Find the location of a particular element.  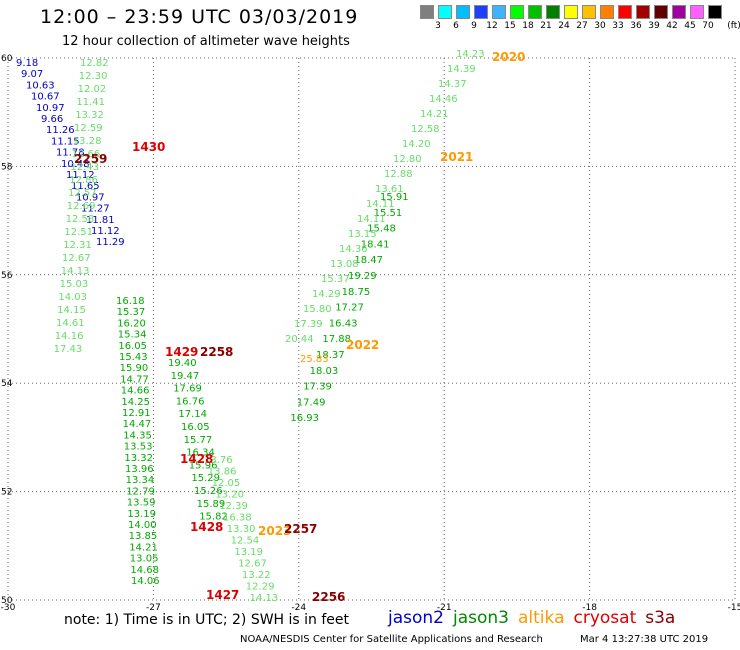

footer-timestamp: Mar 4 13:27:38 UTC 2019 is located at coordinates (644, 639).